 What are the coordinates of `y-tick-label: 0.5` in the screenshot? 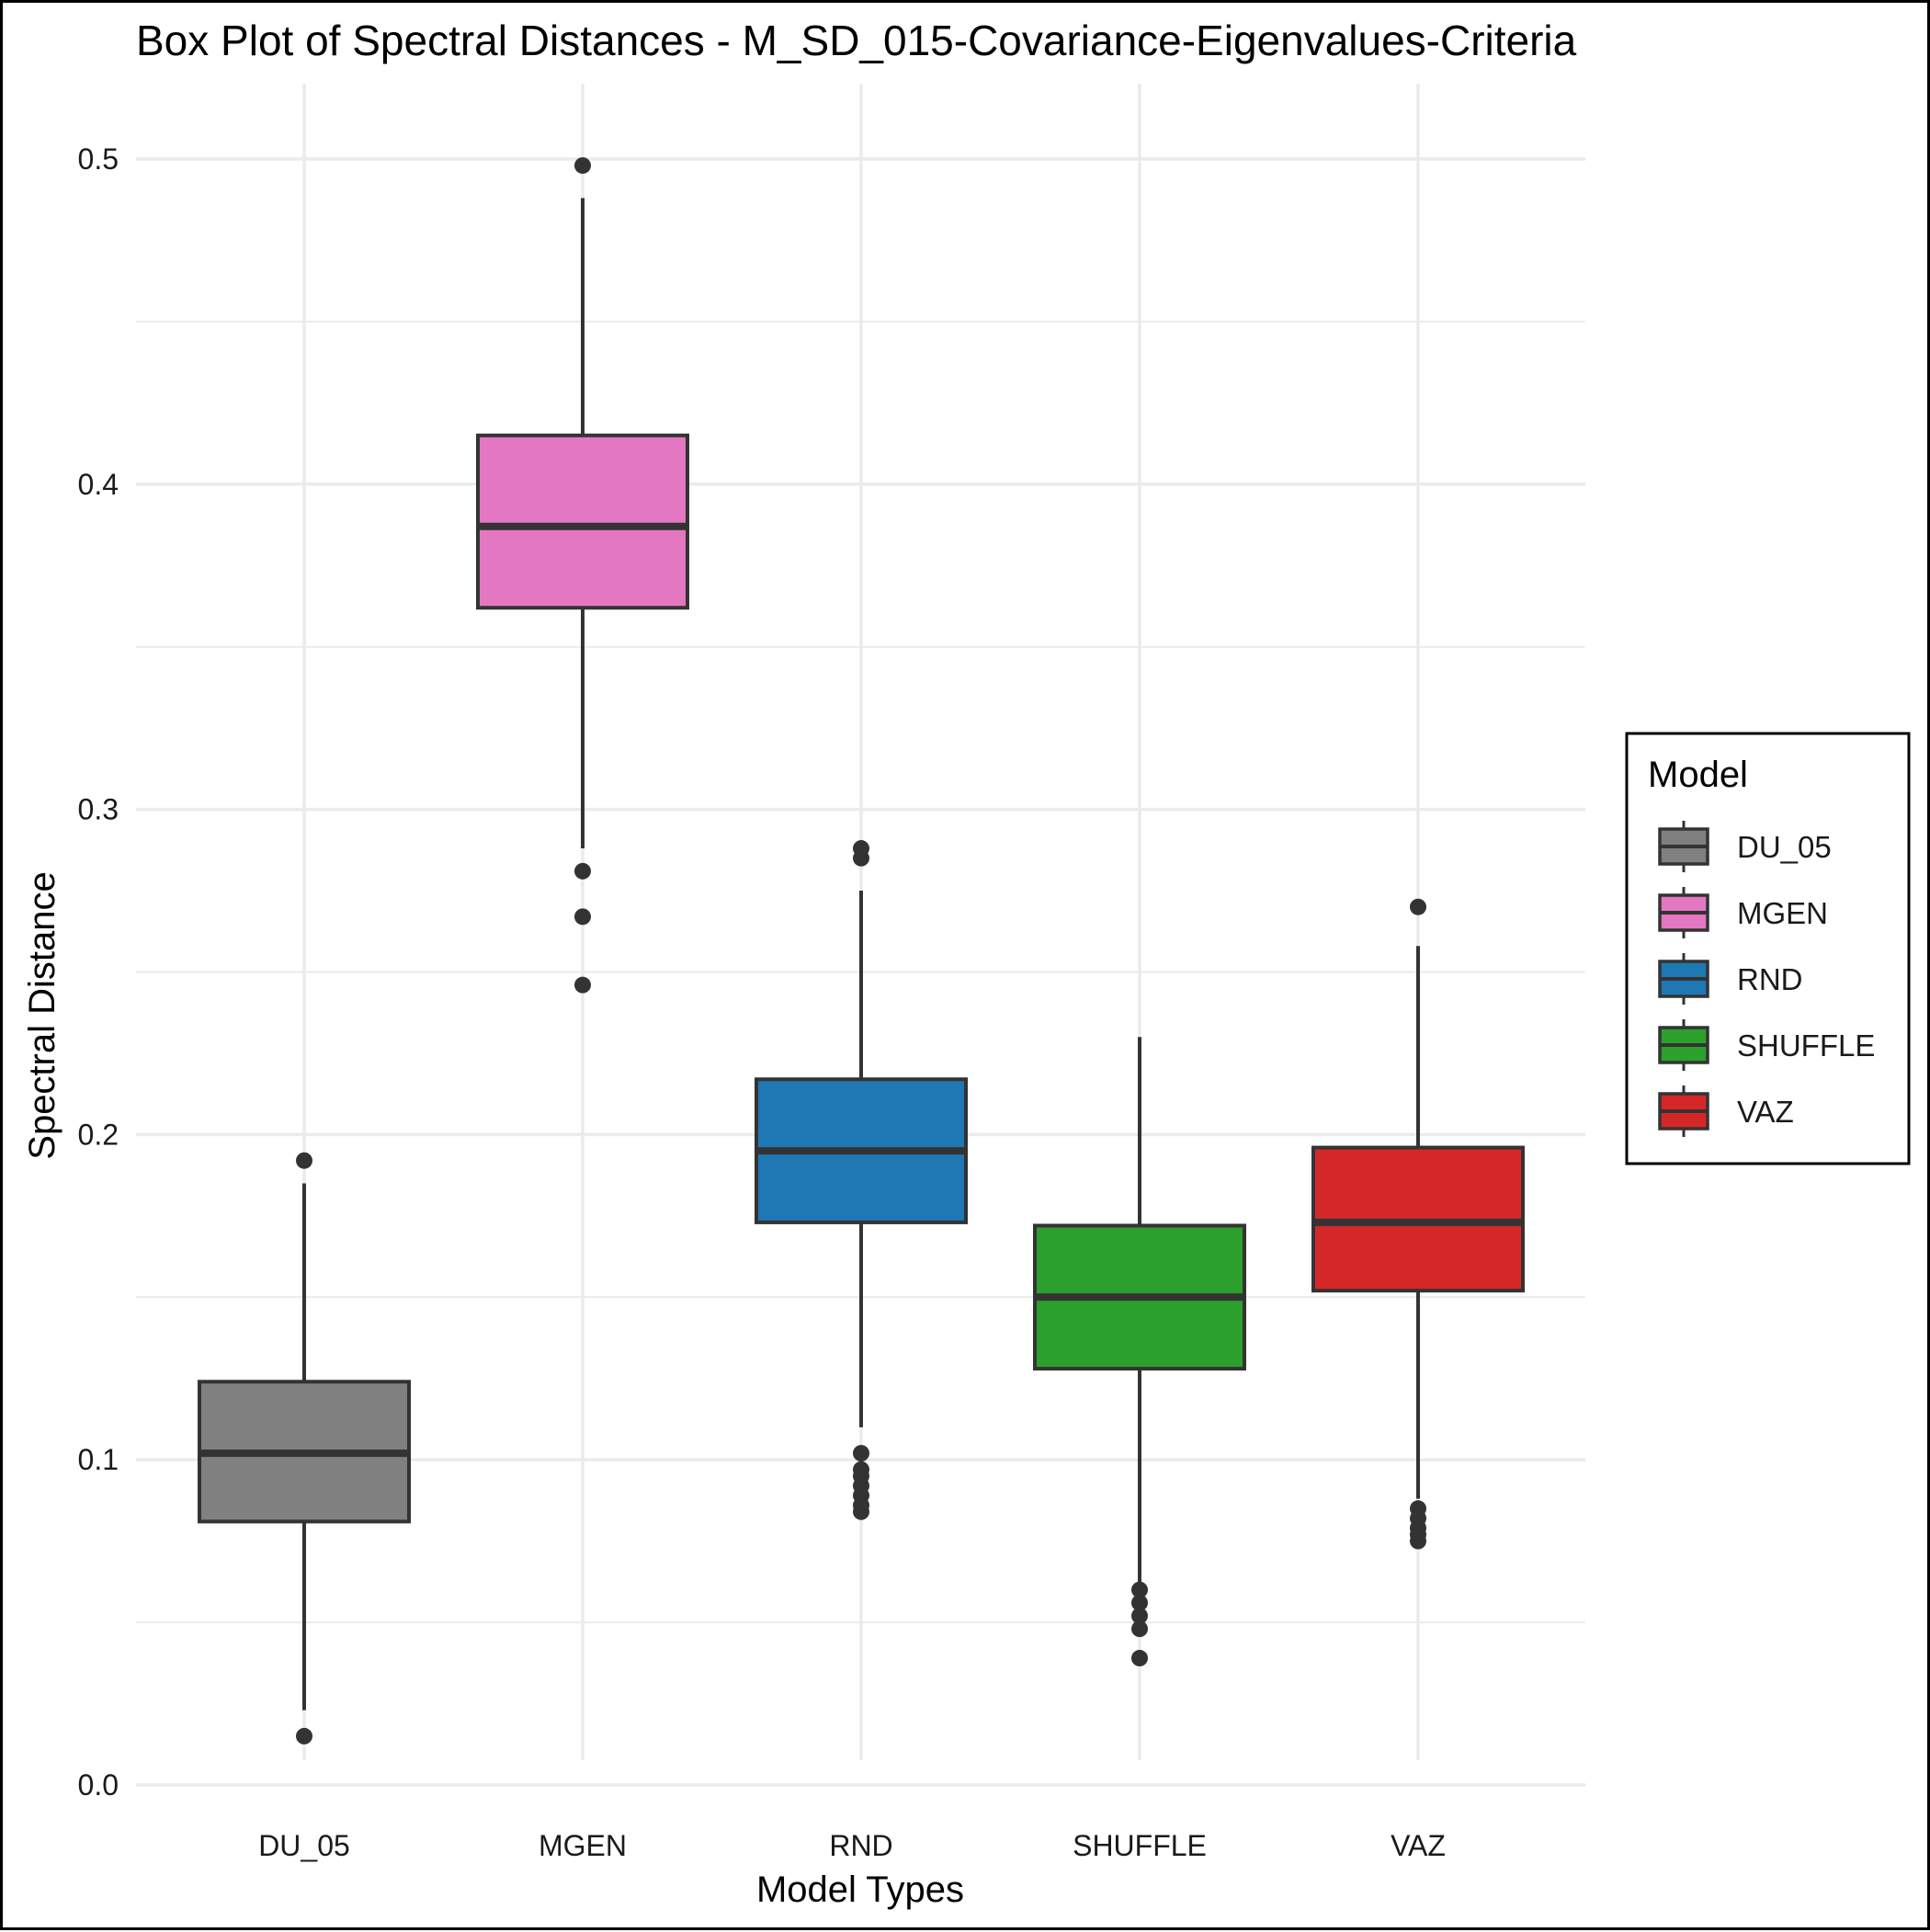 It's located at (98, 159).